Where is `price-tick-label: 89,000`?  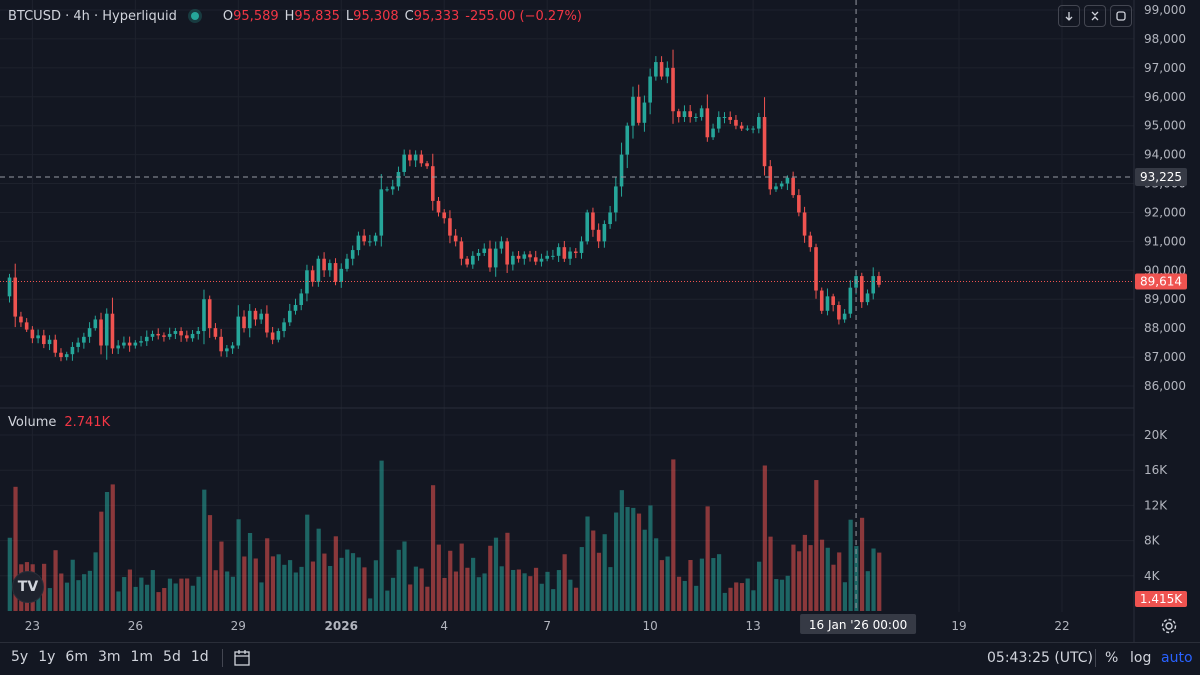
price-tick-label: 89,000 is located at coordinates (1165, 299).